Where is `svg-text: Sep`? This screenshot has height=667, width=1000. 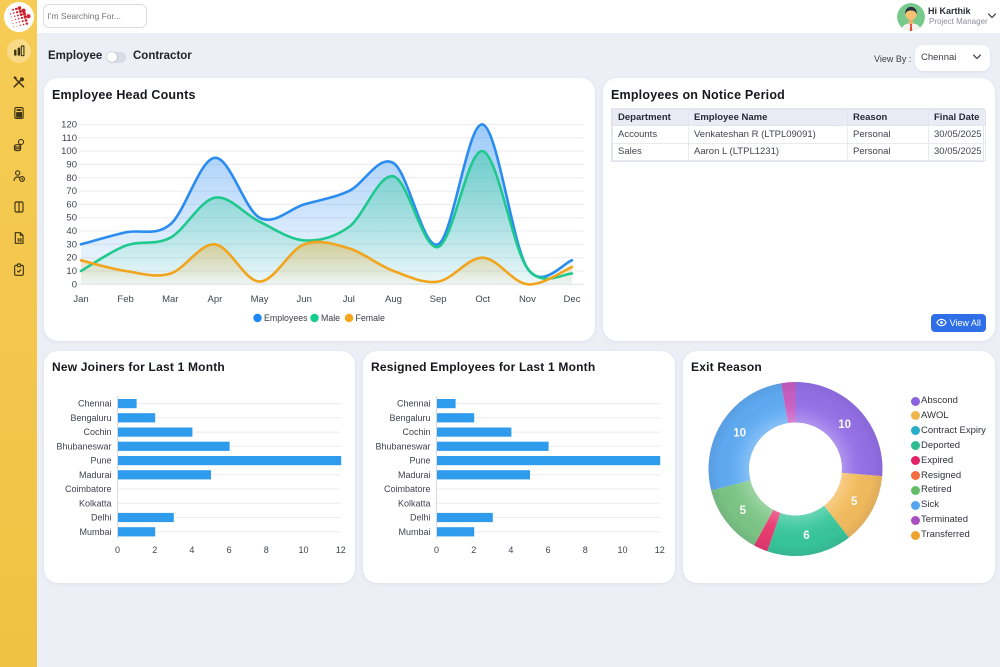
svg-text: Sep is located at coordinates (438, 299).